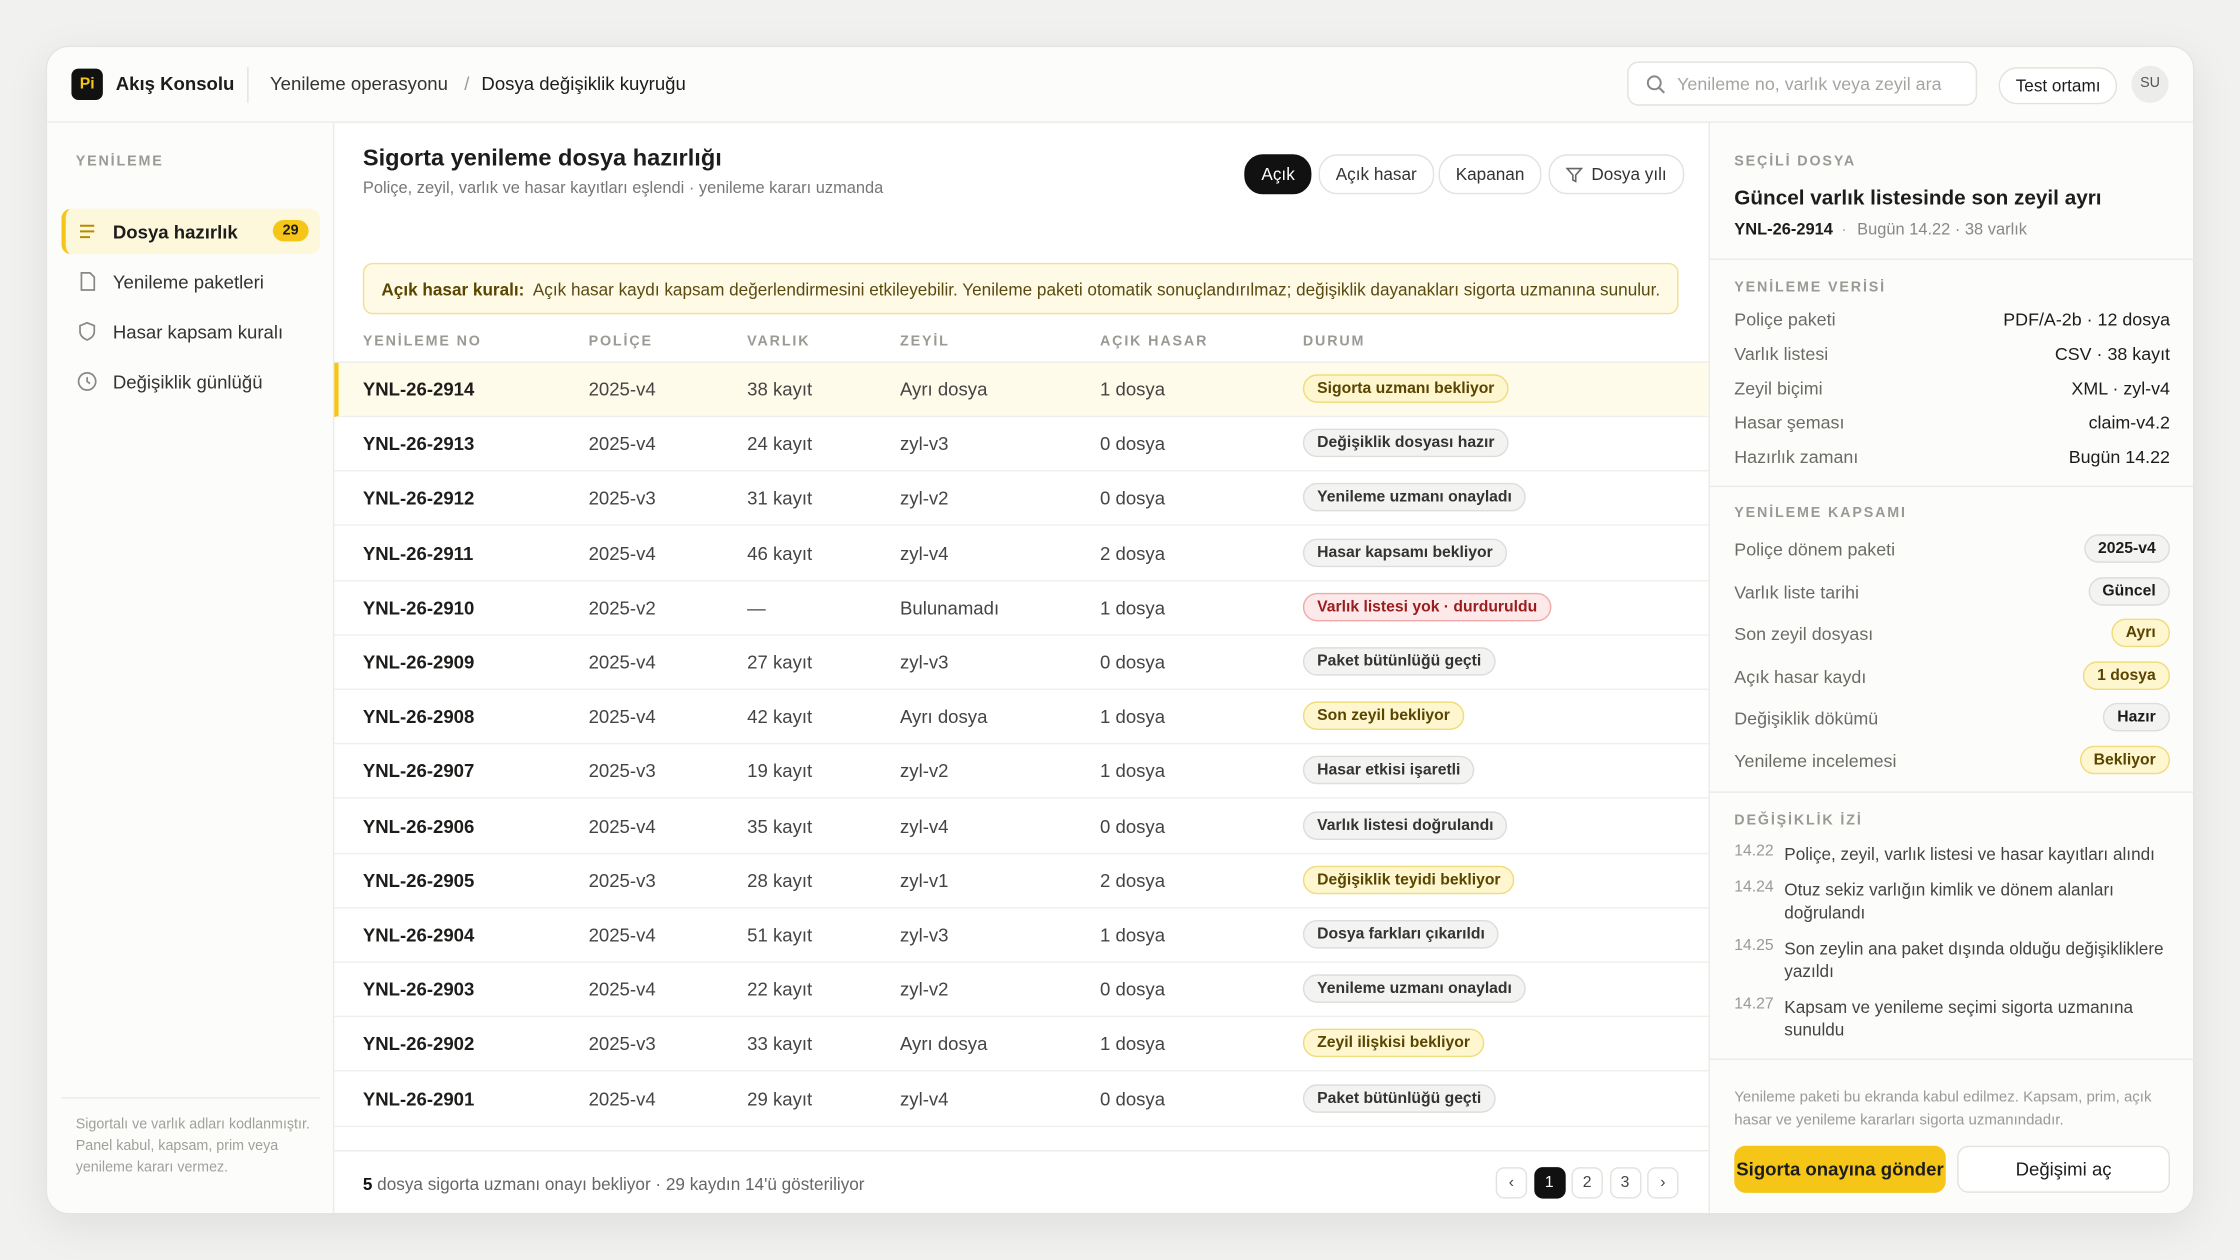 This screenshot has height=1260, width=2240. What do you see at coordinates (620, 342) in the screenshot?
I see `column-header: POLİÇE` at bounding box center [620, 342].